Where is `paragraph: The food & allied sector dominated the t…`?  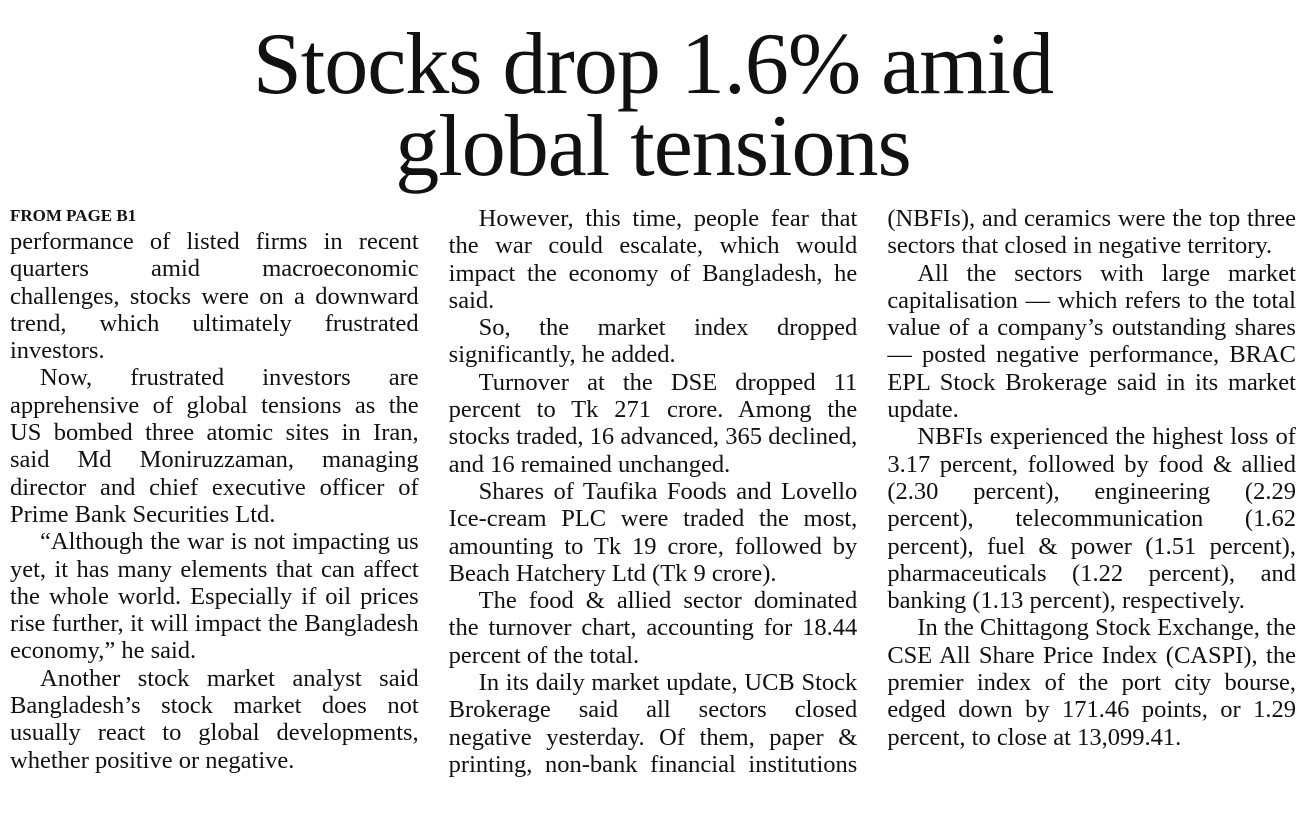
paragraph: The food & allied sector dominated the t… is located at coordinates (653, 628).